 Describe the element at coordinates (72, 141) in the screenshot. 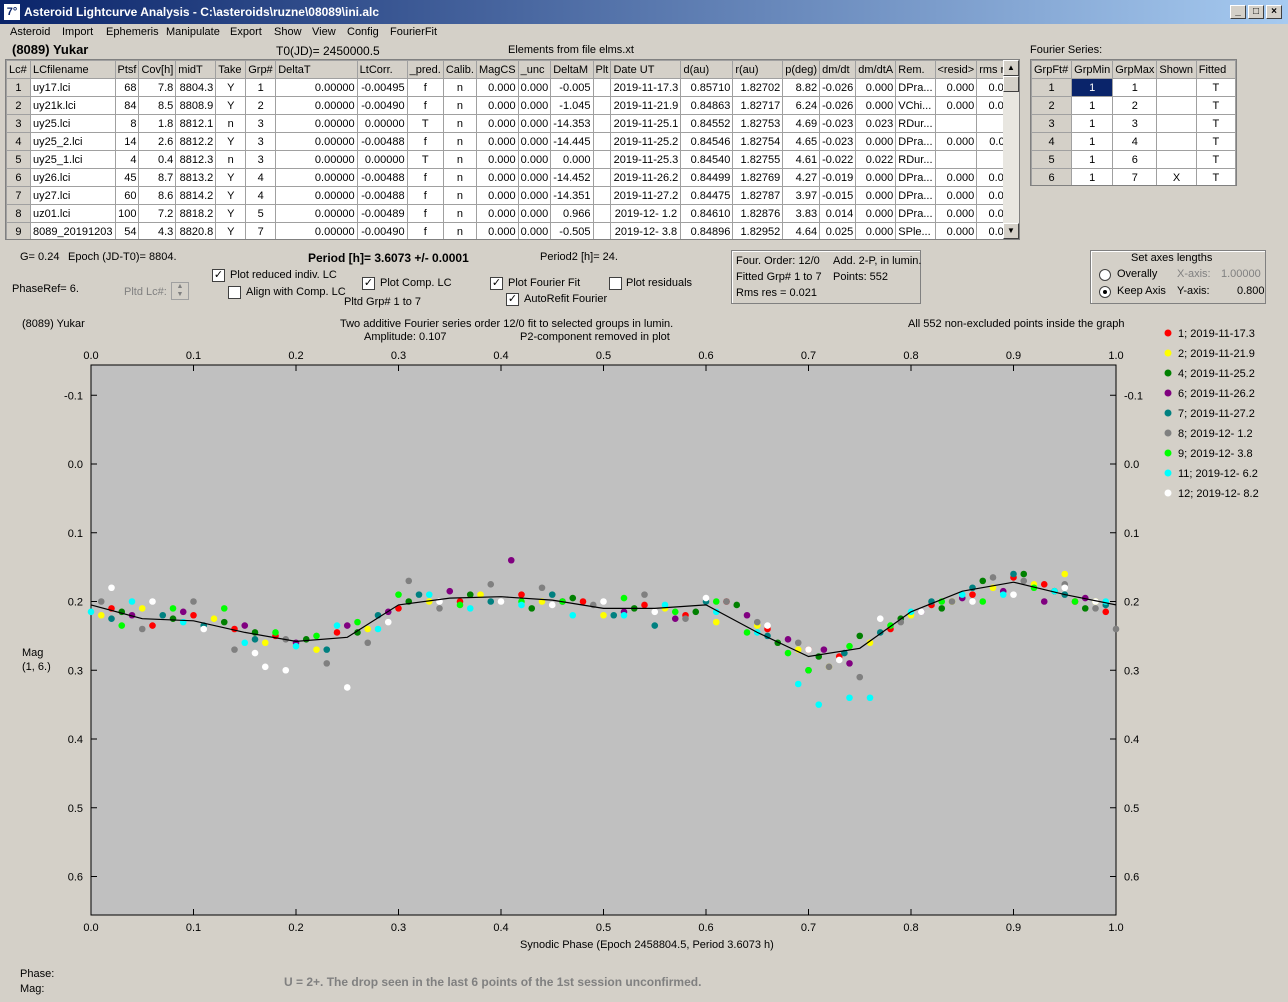

I see `table-cell: uy25_2.lci` at that location.